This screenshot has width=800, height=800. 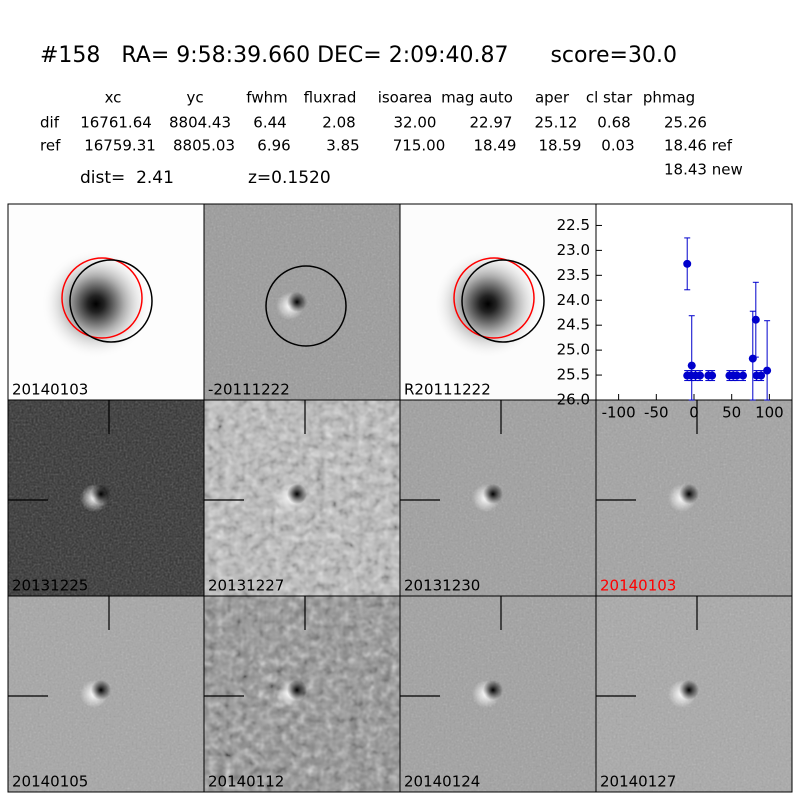 I want to click on cell: 25.26, so click(x=685, y=123).